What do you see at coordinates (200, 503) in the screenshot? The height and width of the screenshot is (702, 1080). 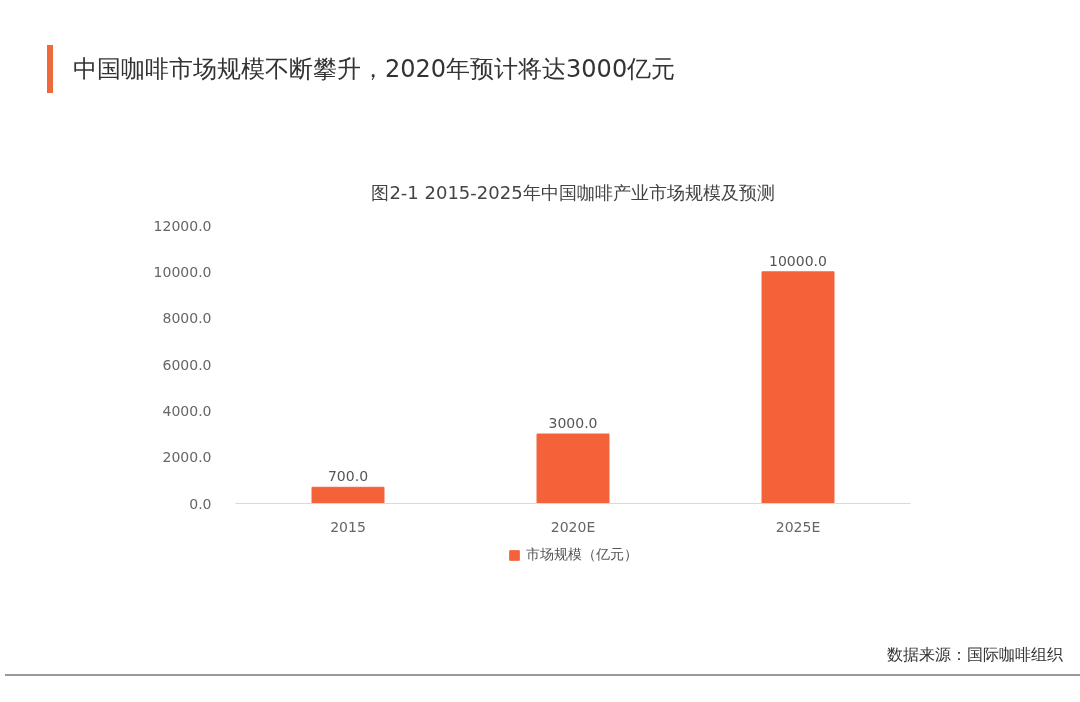 I see `y-tick-label: 0.0` at bounding box center [200, 503].